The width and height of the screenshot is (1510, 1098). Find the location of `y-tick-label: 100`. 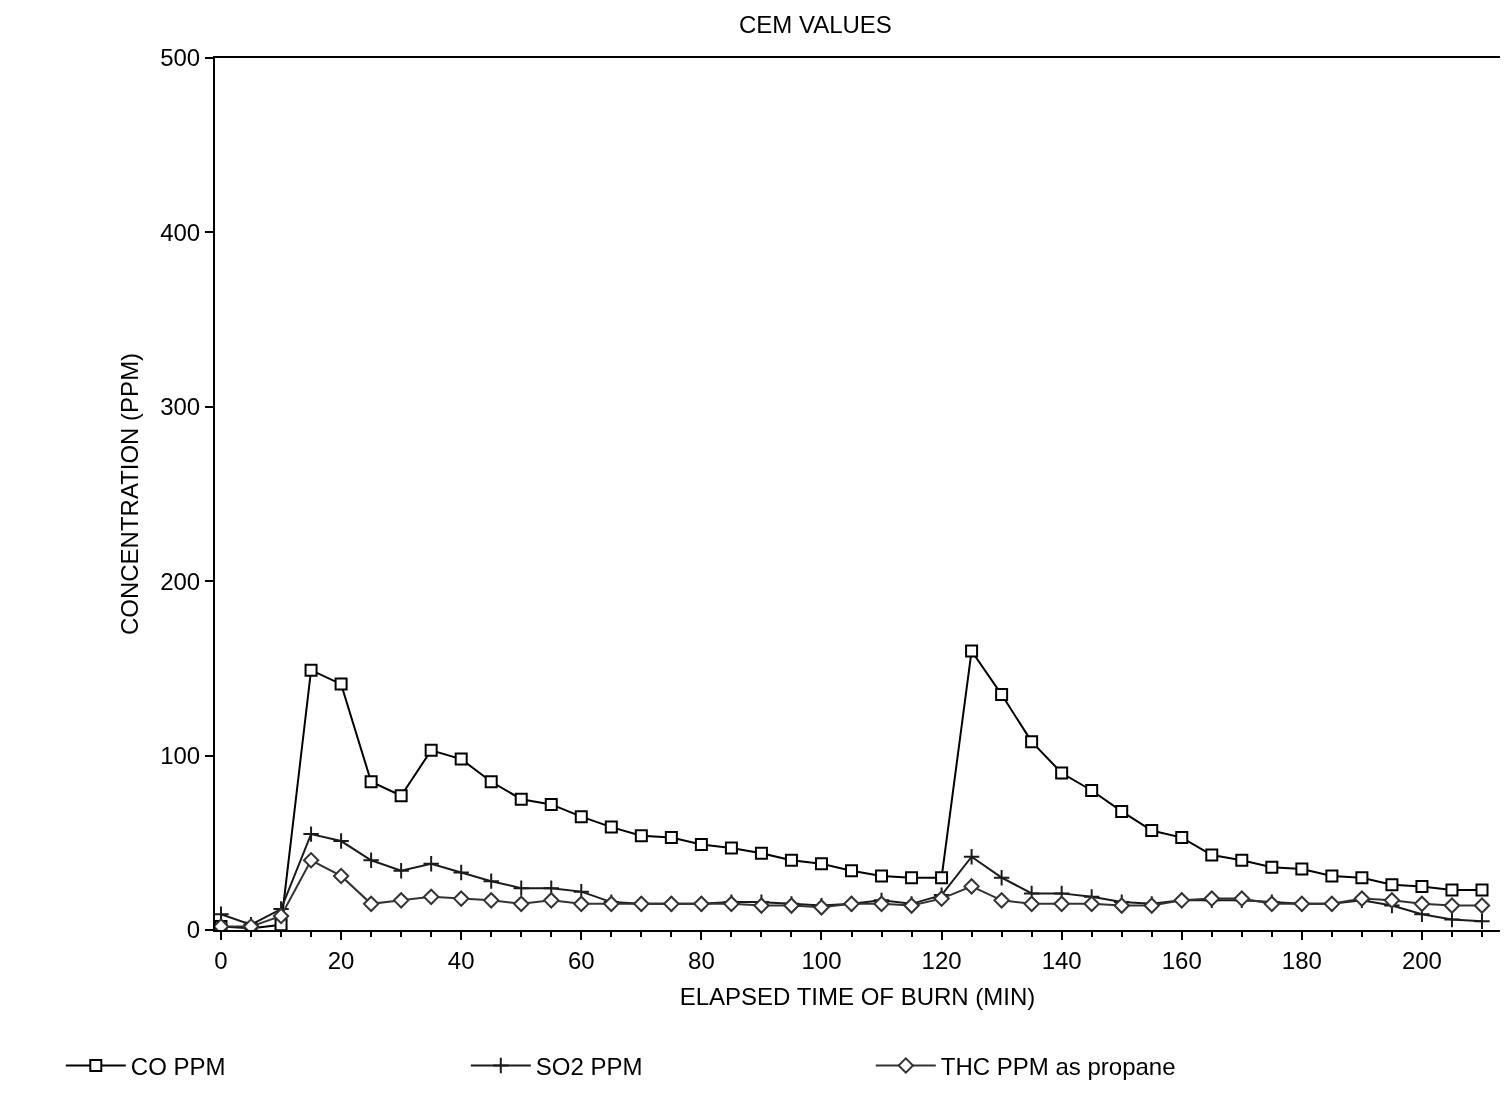

y-tick-label: 100 is located at coordinates (180, 755).